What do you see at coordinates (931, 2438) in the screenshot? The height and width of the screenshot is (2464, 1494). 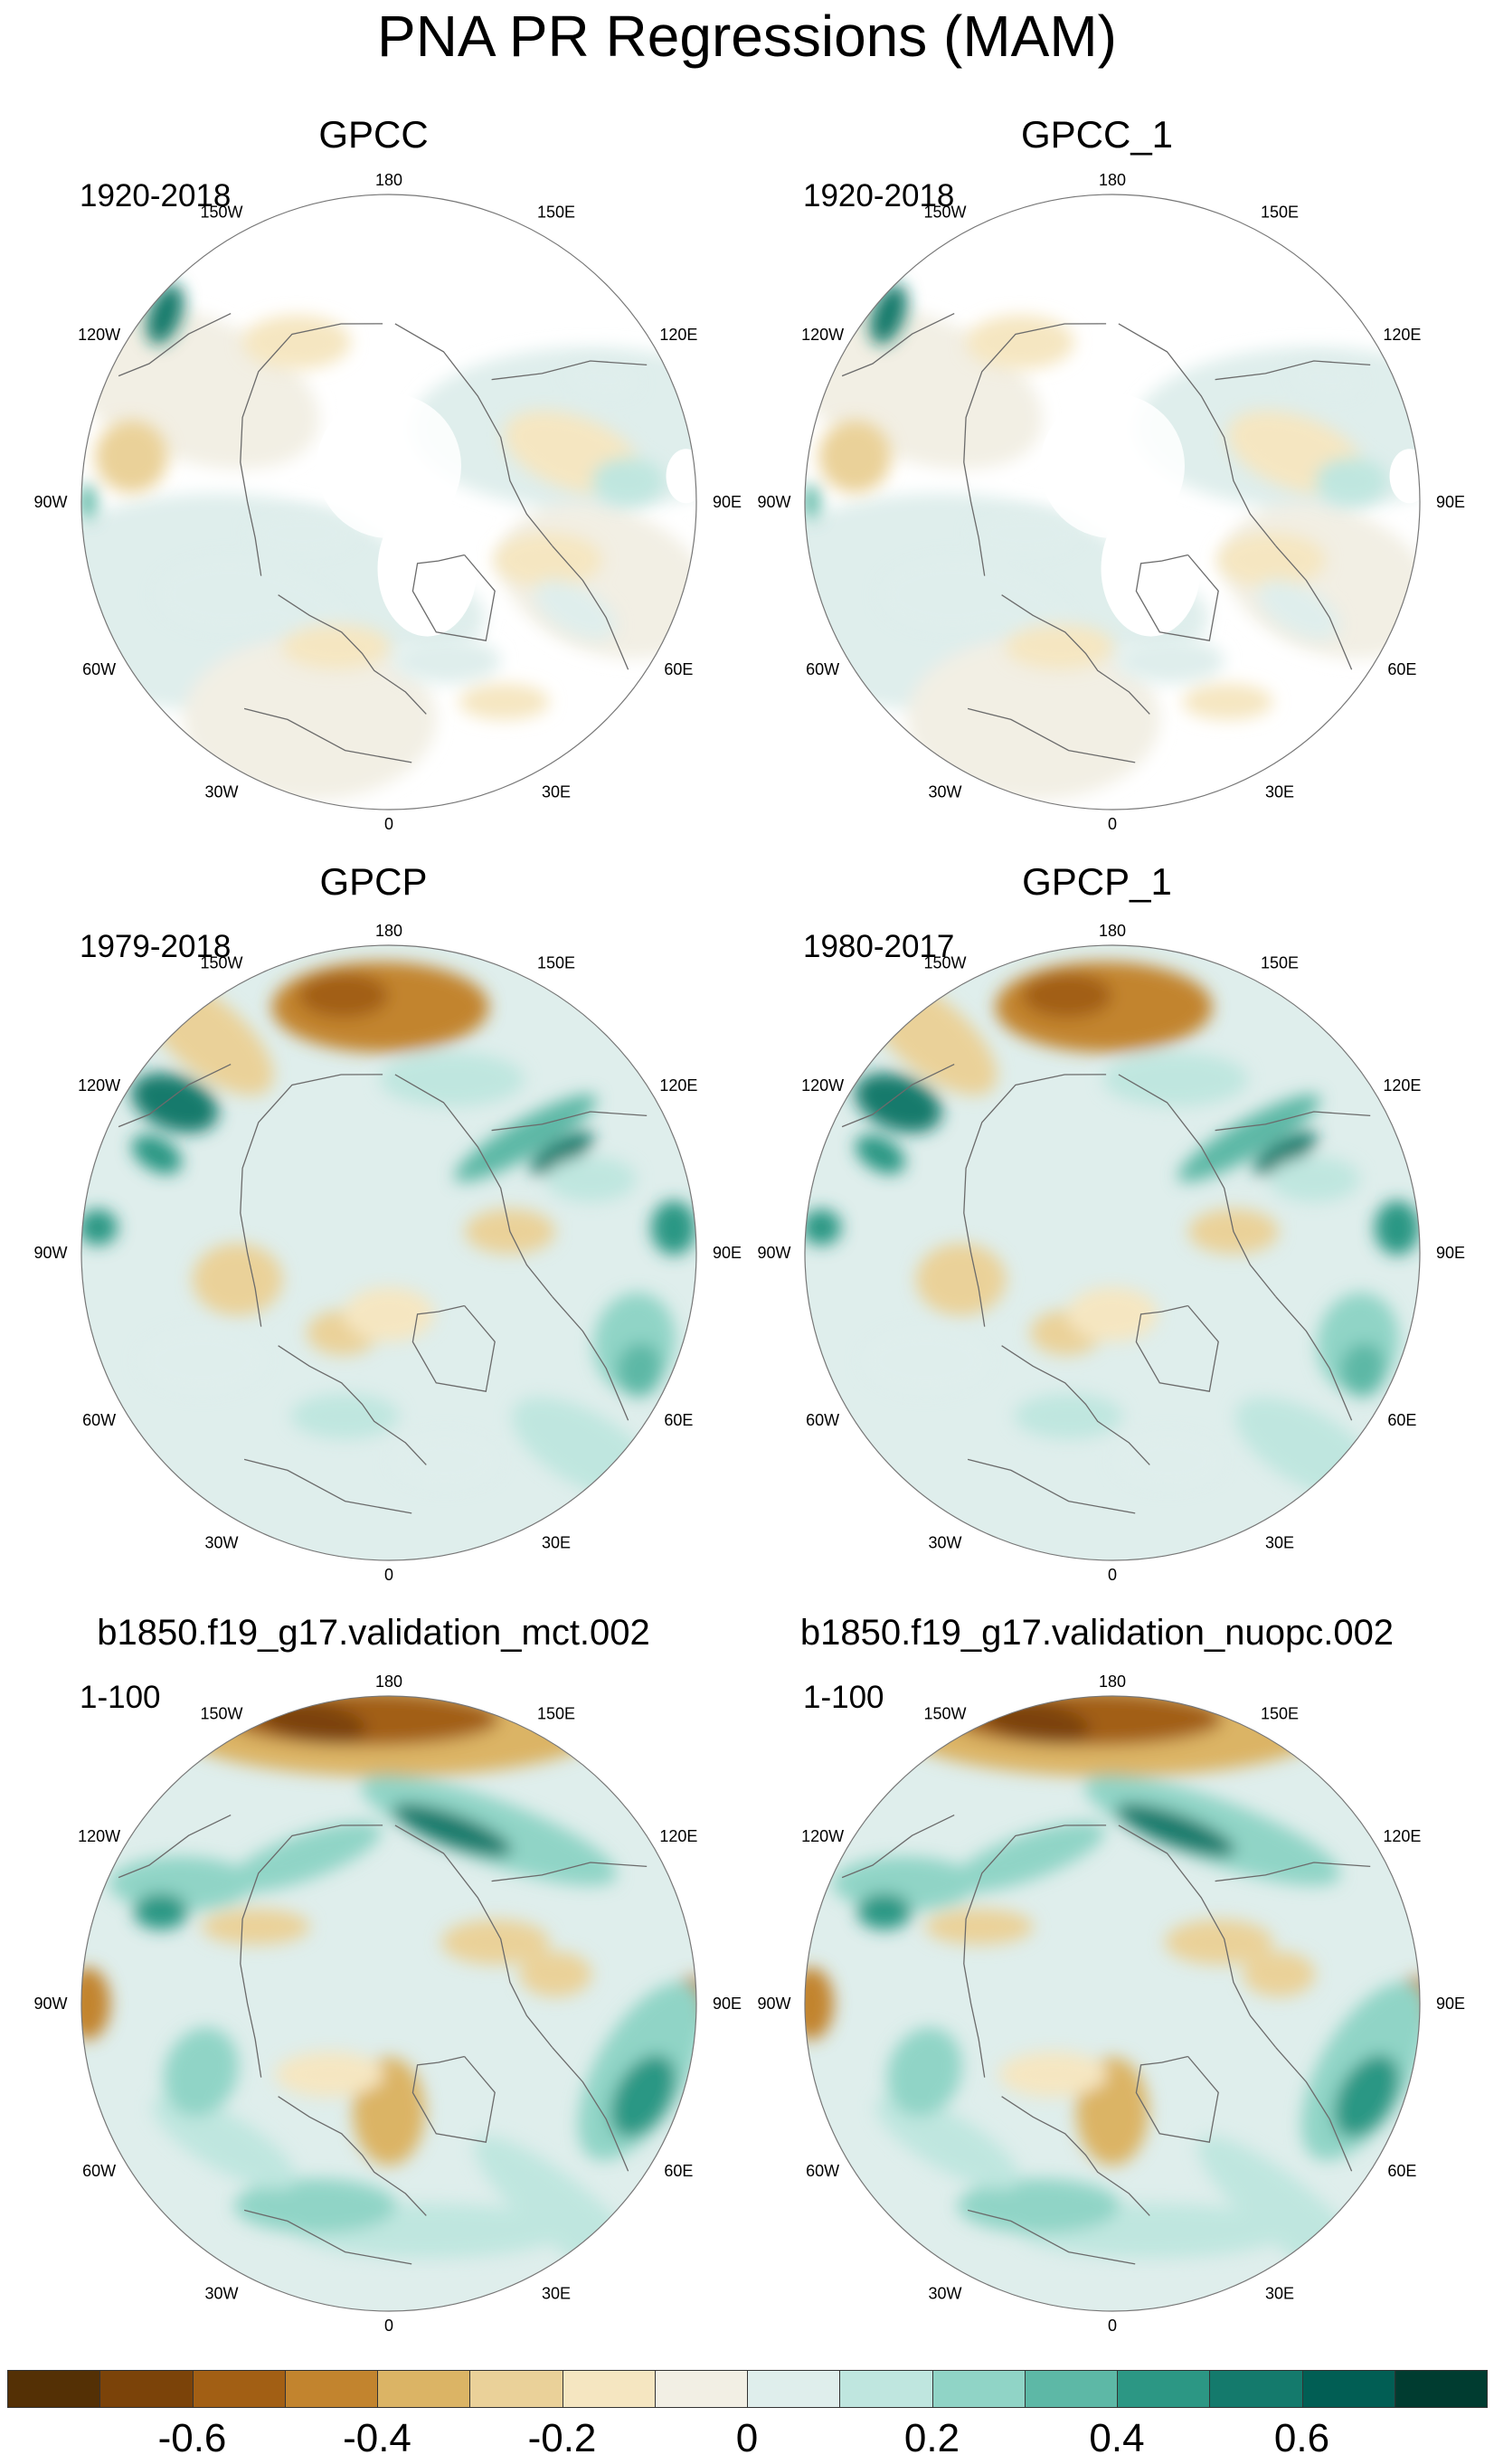 I see `colorbar-tick-label: 0.2` at bounding box center [931, 2438].